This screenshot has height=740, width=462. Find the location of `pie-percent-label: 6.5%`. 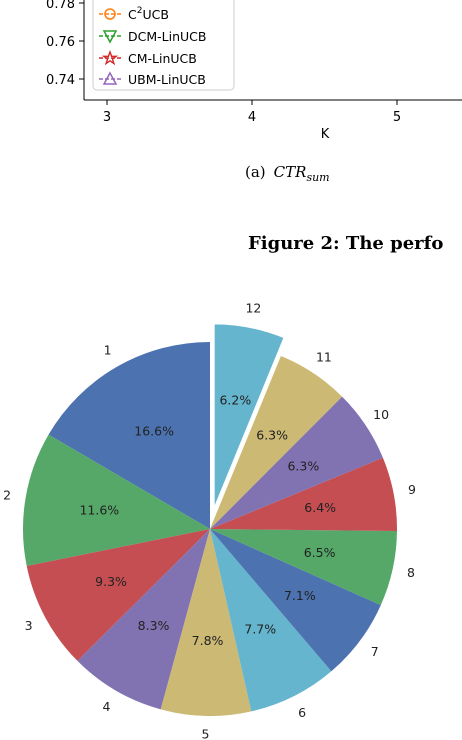

pie-percent-label: 6.5% is located at coordinates (320, 552).